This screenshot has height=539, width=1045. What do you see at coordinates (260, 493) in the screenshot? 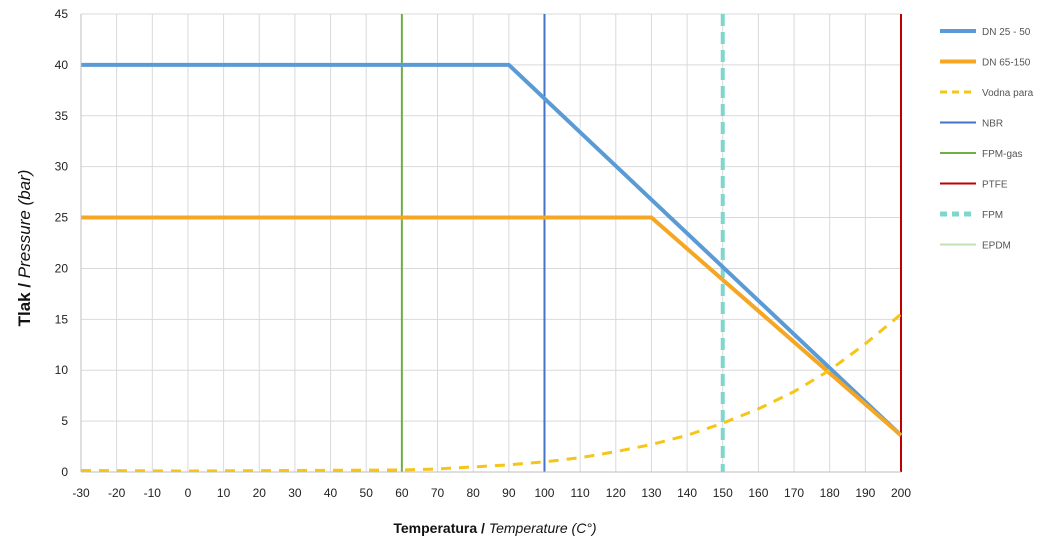
I see `x-tick-label: 20` at bounding box center [260, 493].